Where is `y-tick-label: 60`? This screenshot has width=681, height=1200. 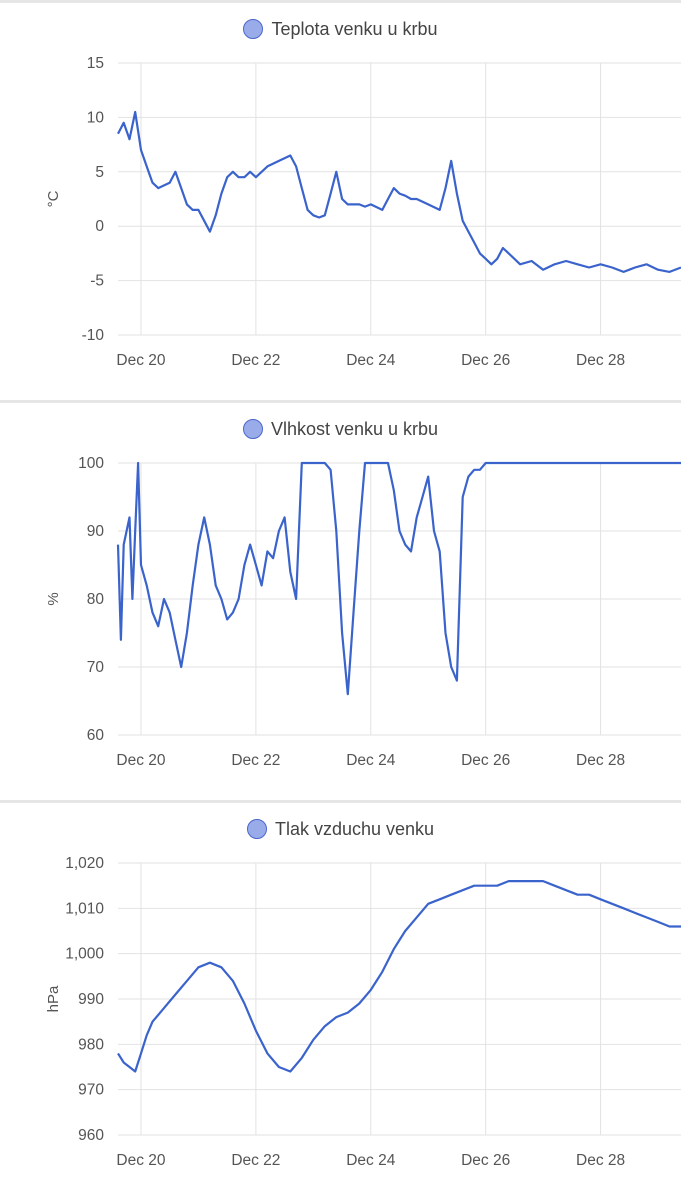
y-tick-label: 60 is located at coordinates (96, 735).